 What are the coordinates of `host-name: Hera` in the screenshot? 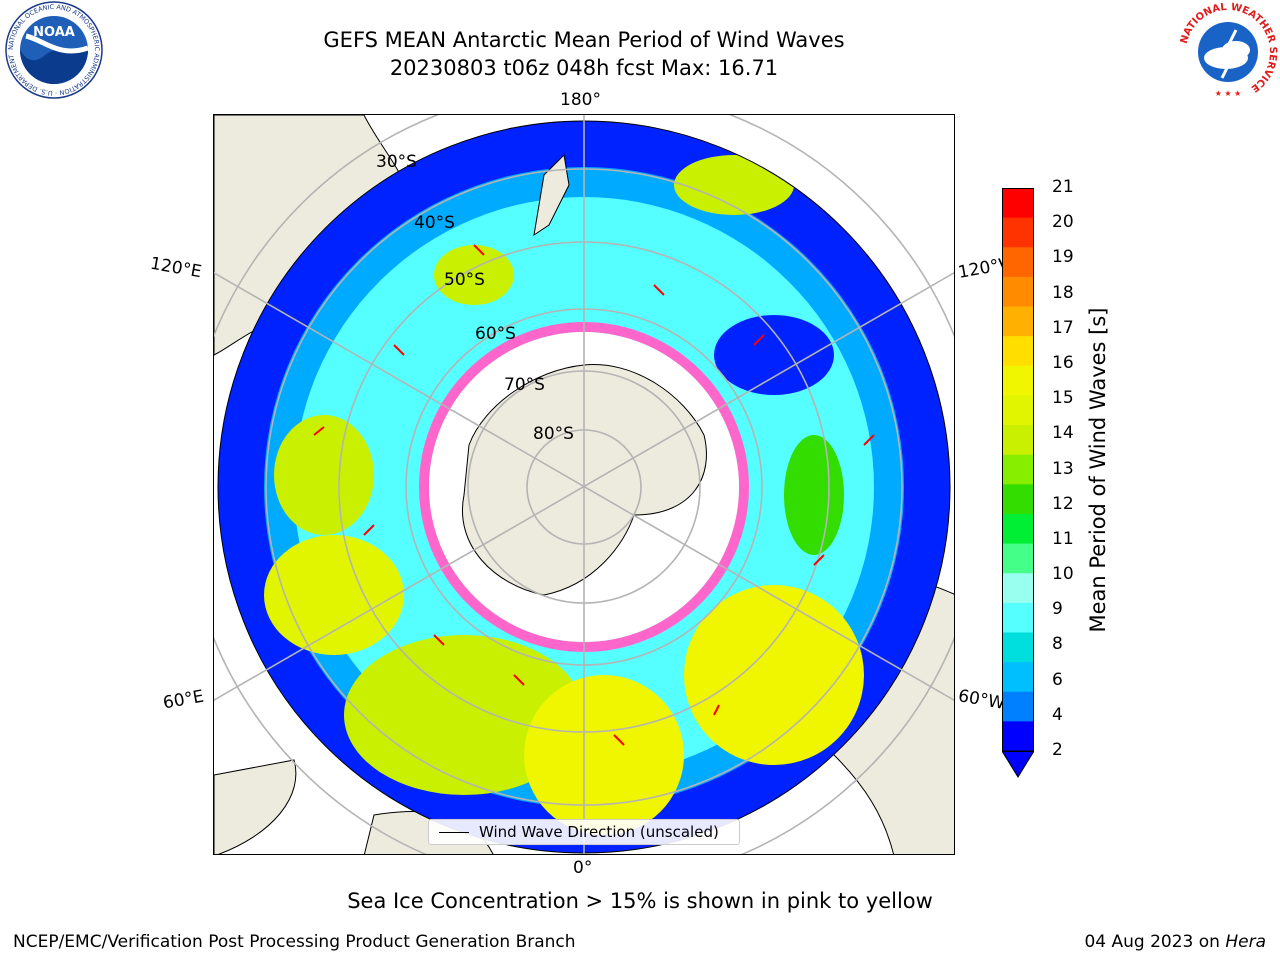 It's located at (1245, 942).